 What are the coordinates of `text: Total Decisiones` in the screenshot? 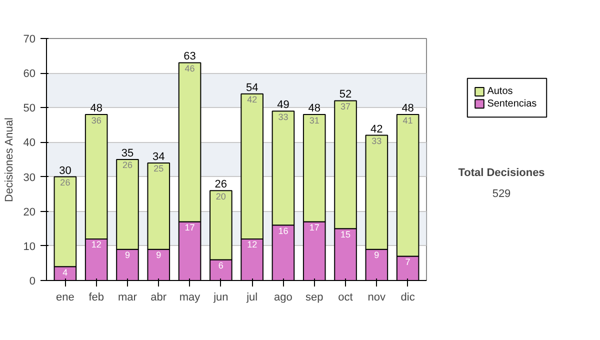 It's located at (501, 172).